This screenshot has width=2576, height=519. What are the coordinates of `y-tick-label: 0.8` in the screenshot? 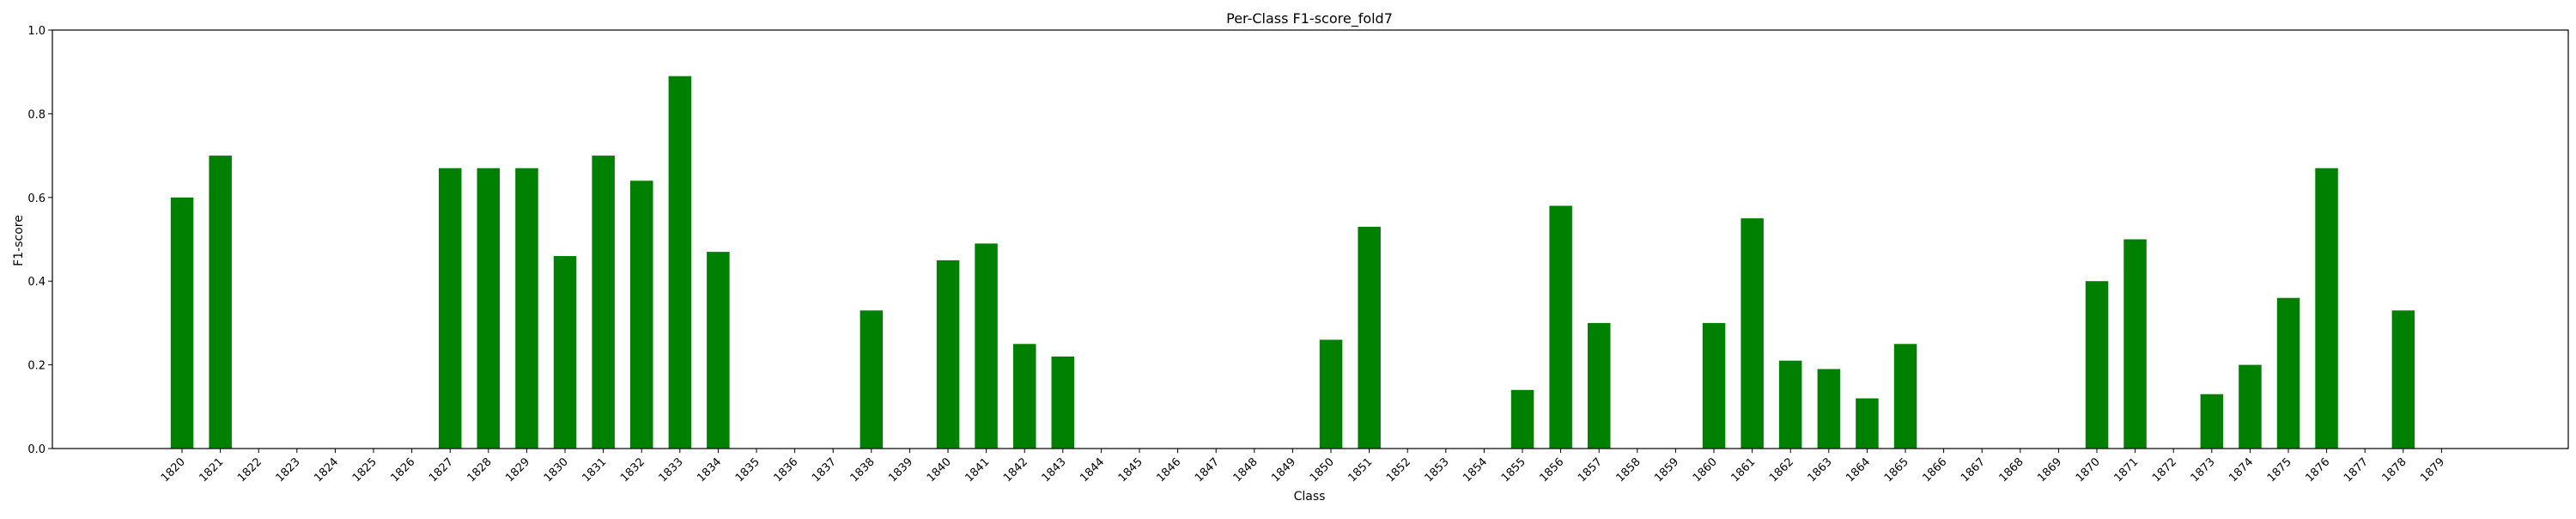 It's located at (36, 114).